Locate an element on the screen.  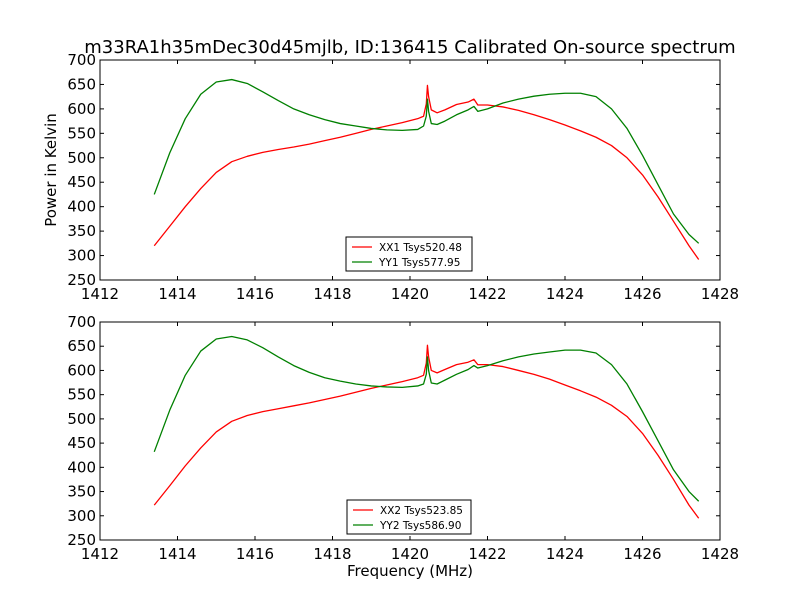
legend-label: YY2 Tsys586.90 is located at coordinates (420, 526).